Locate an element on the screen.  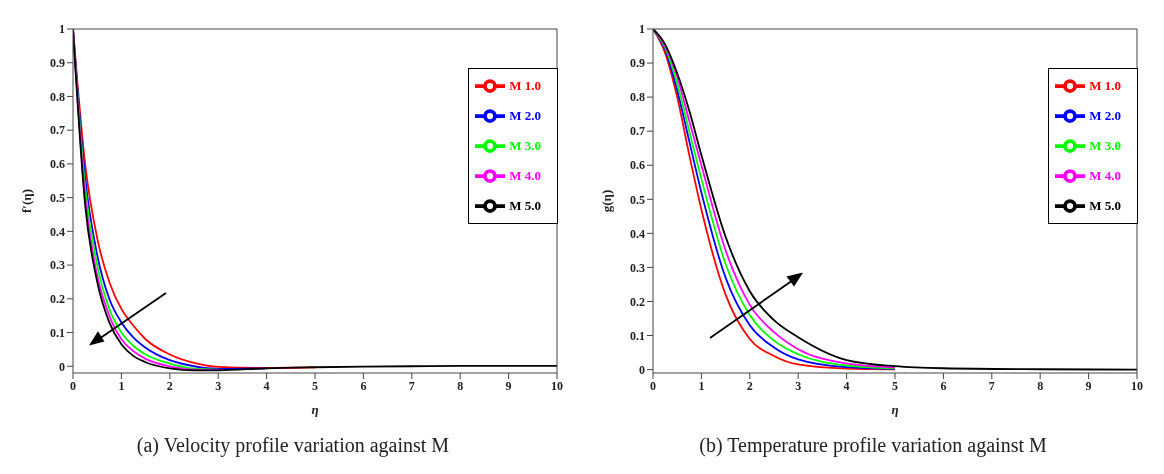
y-axis-title: g(η) is located at coordinates (606, 201).